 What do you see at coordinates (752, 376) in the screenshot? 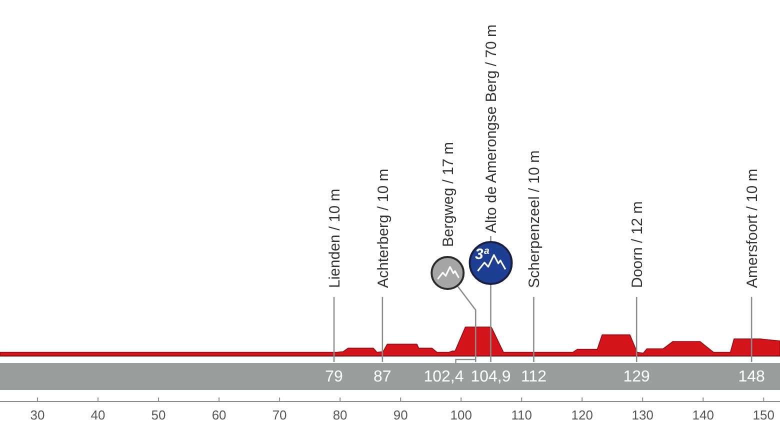
I see `text: 148` at bounding box center [752, 376].